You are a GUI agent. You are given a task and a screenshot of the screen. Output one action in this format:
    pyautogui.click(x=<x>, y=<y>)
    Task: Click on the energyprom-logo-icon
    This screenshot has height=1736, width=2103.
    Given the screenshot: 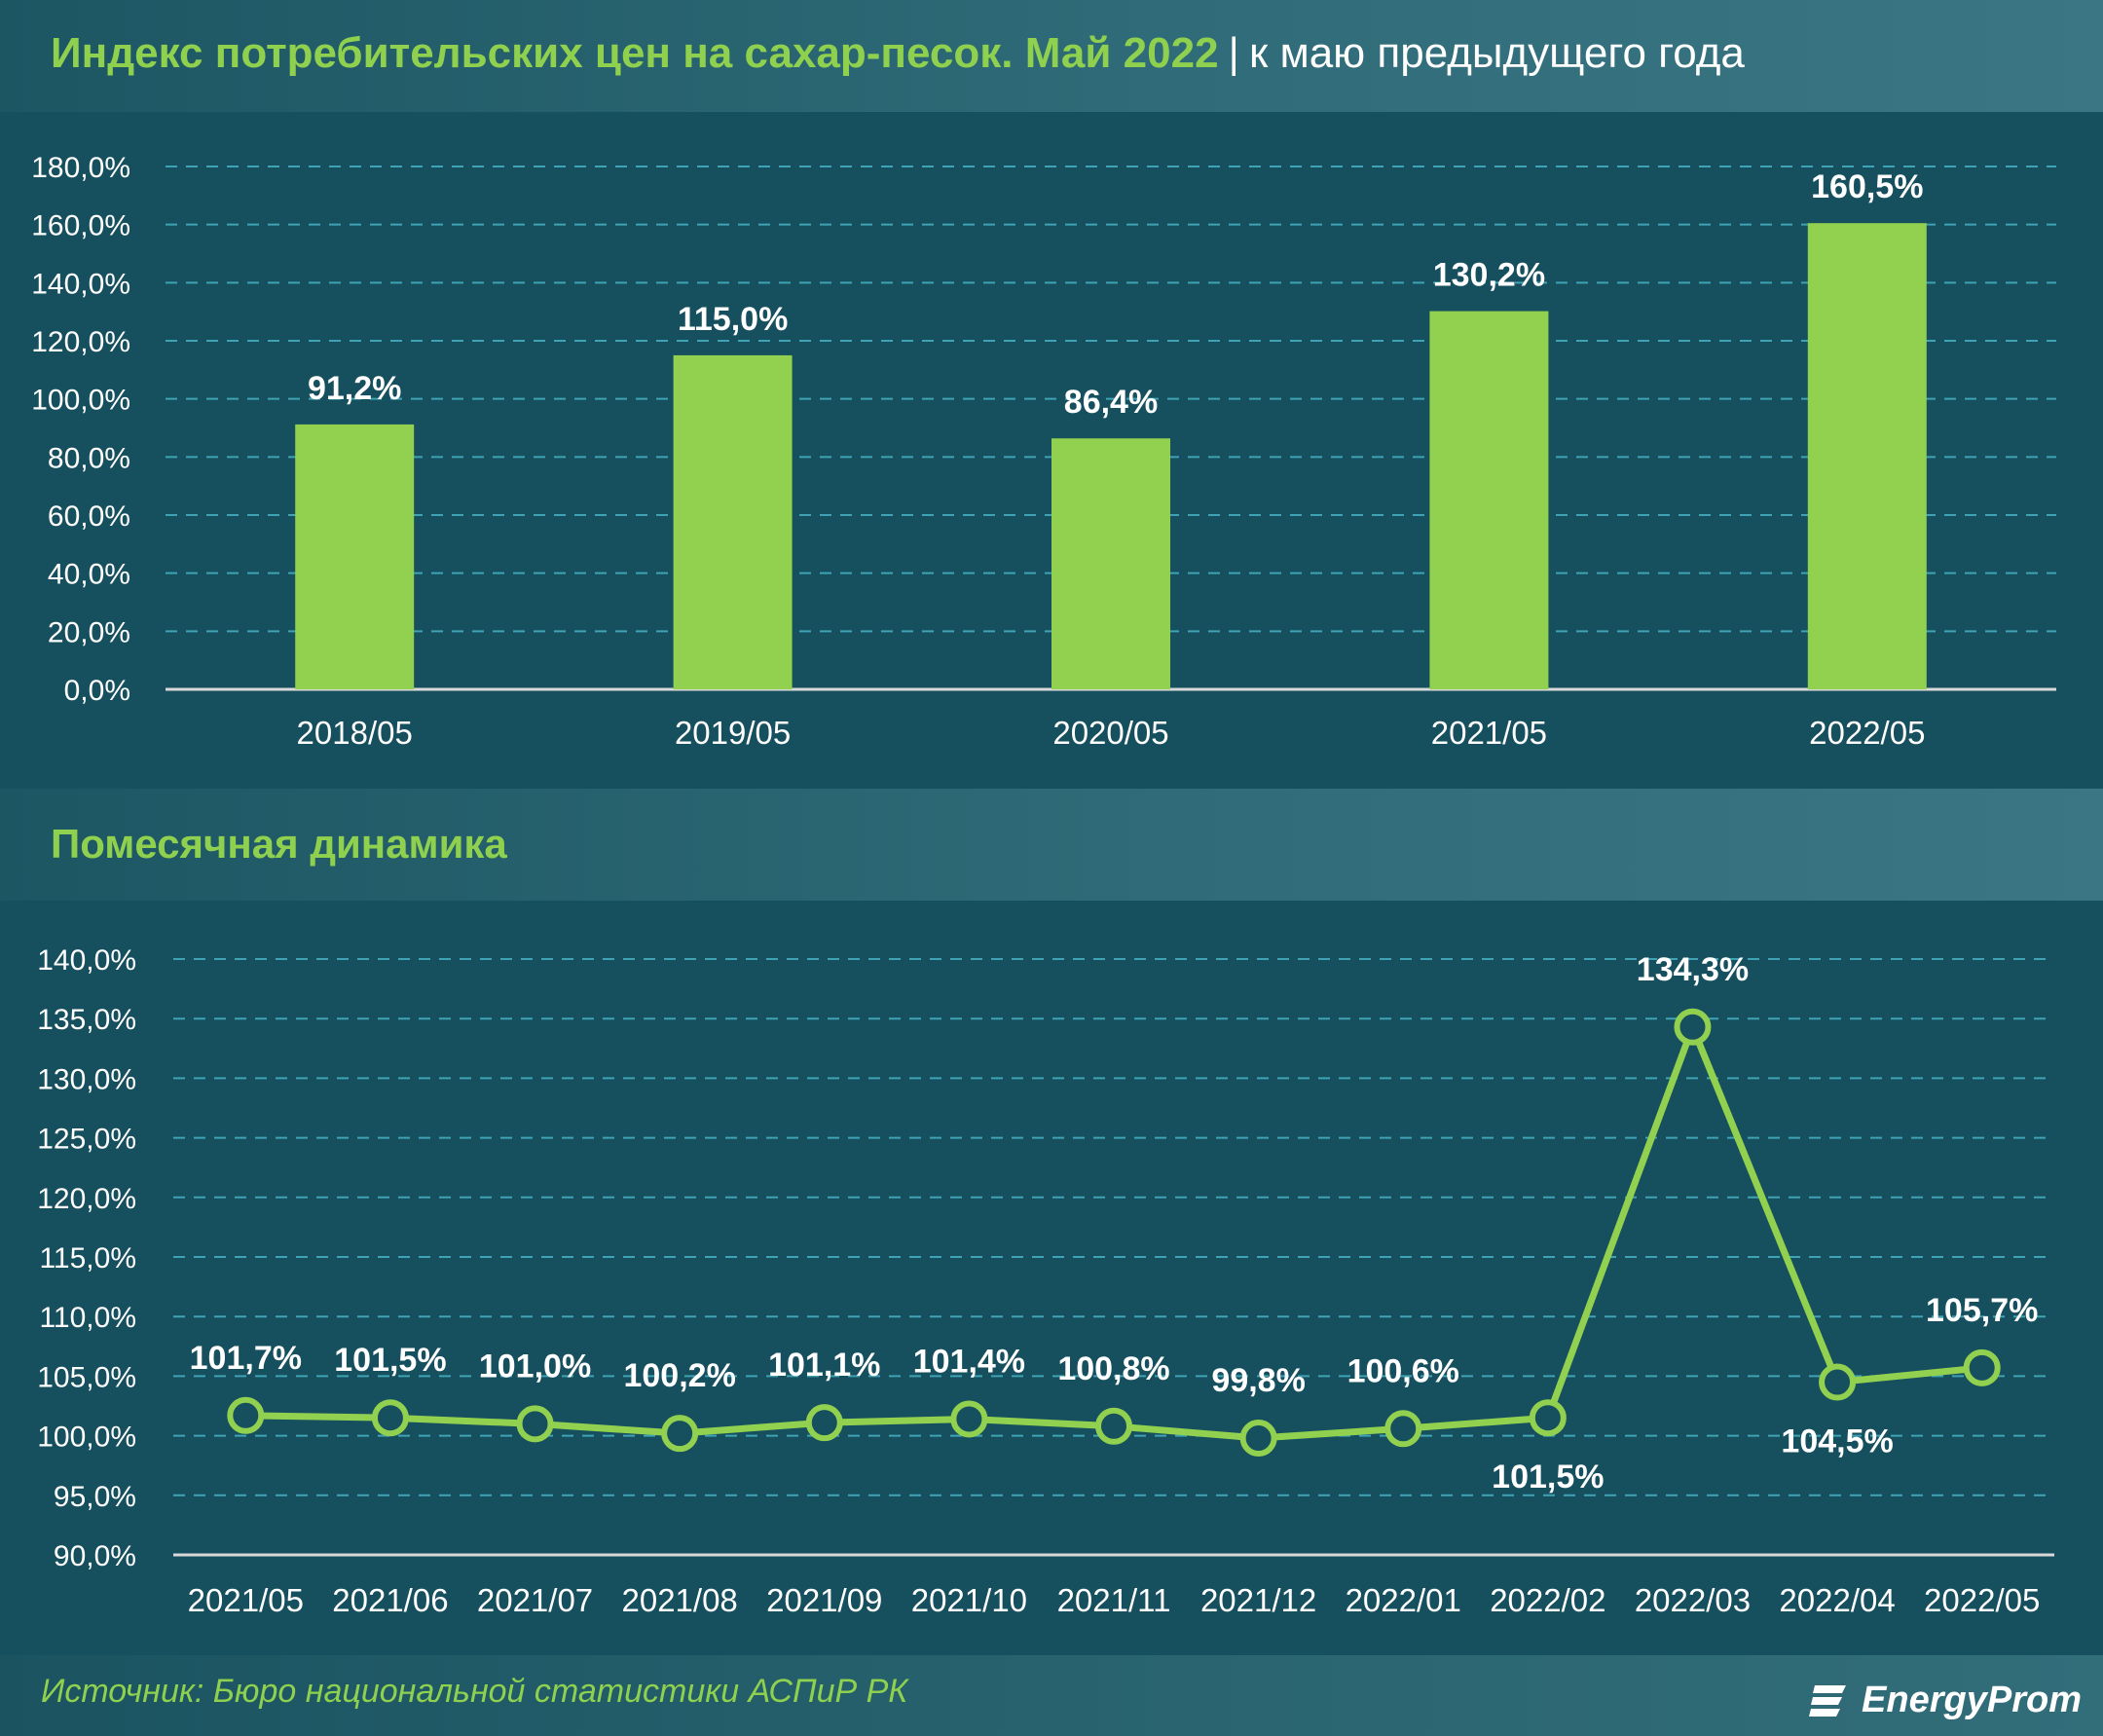 What is the action you would take?
    pyautogui.click(x=1828, y=1701)
    